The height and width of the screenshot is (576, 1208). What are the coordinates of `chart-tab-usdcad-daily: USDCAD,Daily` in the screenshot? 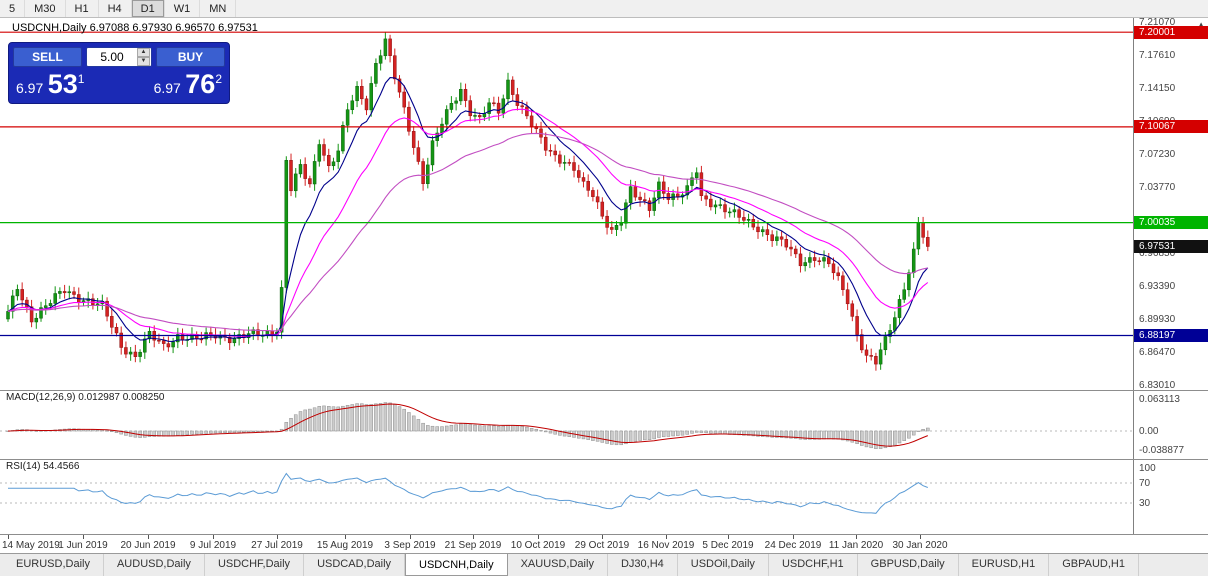 It's located at (355, 565).